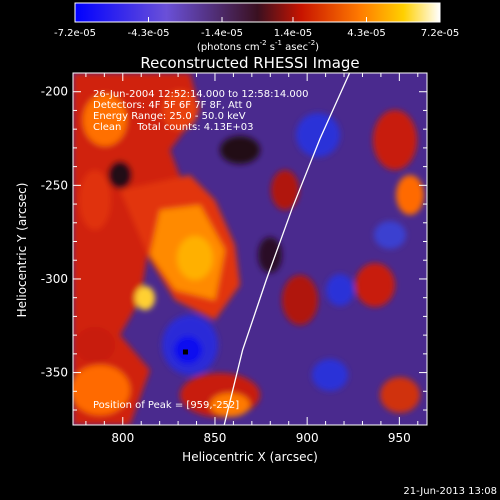 This screenshot has width=500, height=500. I want to click on emission-right-mid, so click(375, 285).